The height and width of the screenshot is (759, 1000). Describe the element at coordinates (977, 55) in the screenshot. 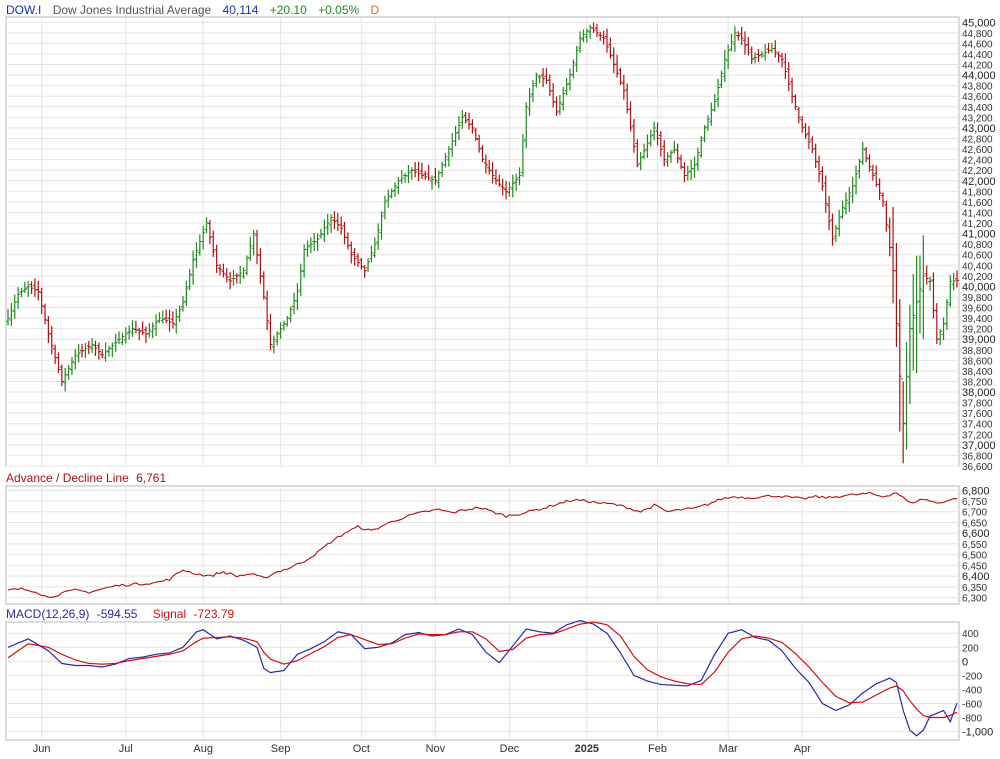

I see `y-tick-label: 44,400` at that location.